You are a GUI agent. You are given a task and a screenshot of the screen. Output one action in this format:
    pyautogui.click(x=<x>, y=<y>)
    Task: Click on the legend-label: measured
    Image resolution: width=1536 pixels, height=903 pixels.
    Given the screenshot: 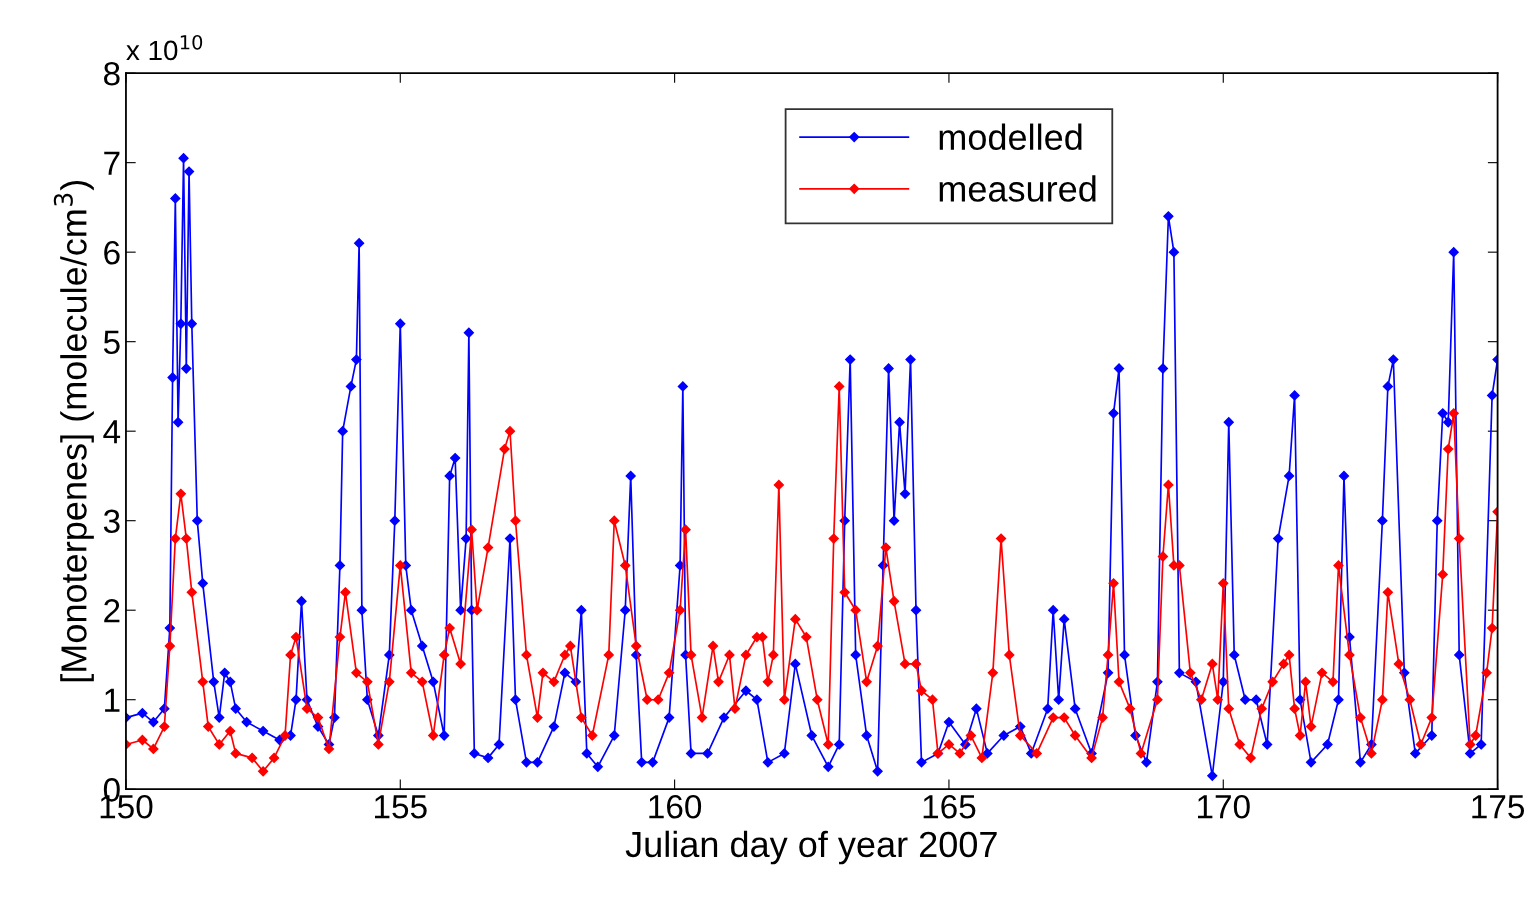 What is the action you would take?
    pyautogui.click(x=1017, y=188)
    